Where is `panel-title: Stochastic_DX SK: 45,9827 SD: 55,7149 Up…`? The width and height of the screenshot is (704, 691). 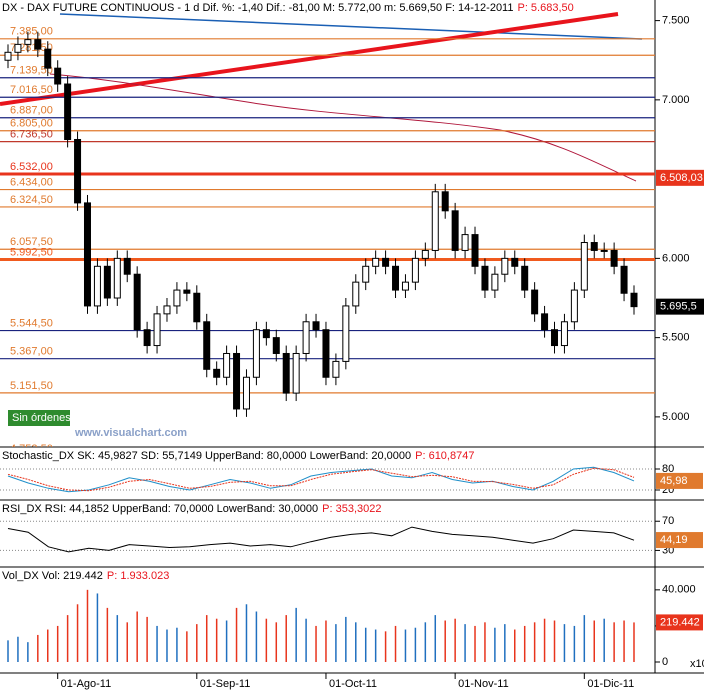 panel-title: Stochastic_DX SK: 45,9827 SD: 55,7149 Up… is located at coordinates (238, 456).